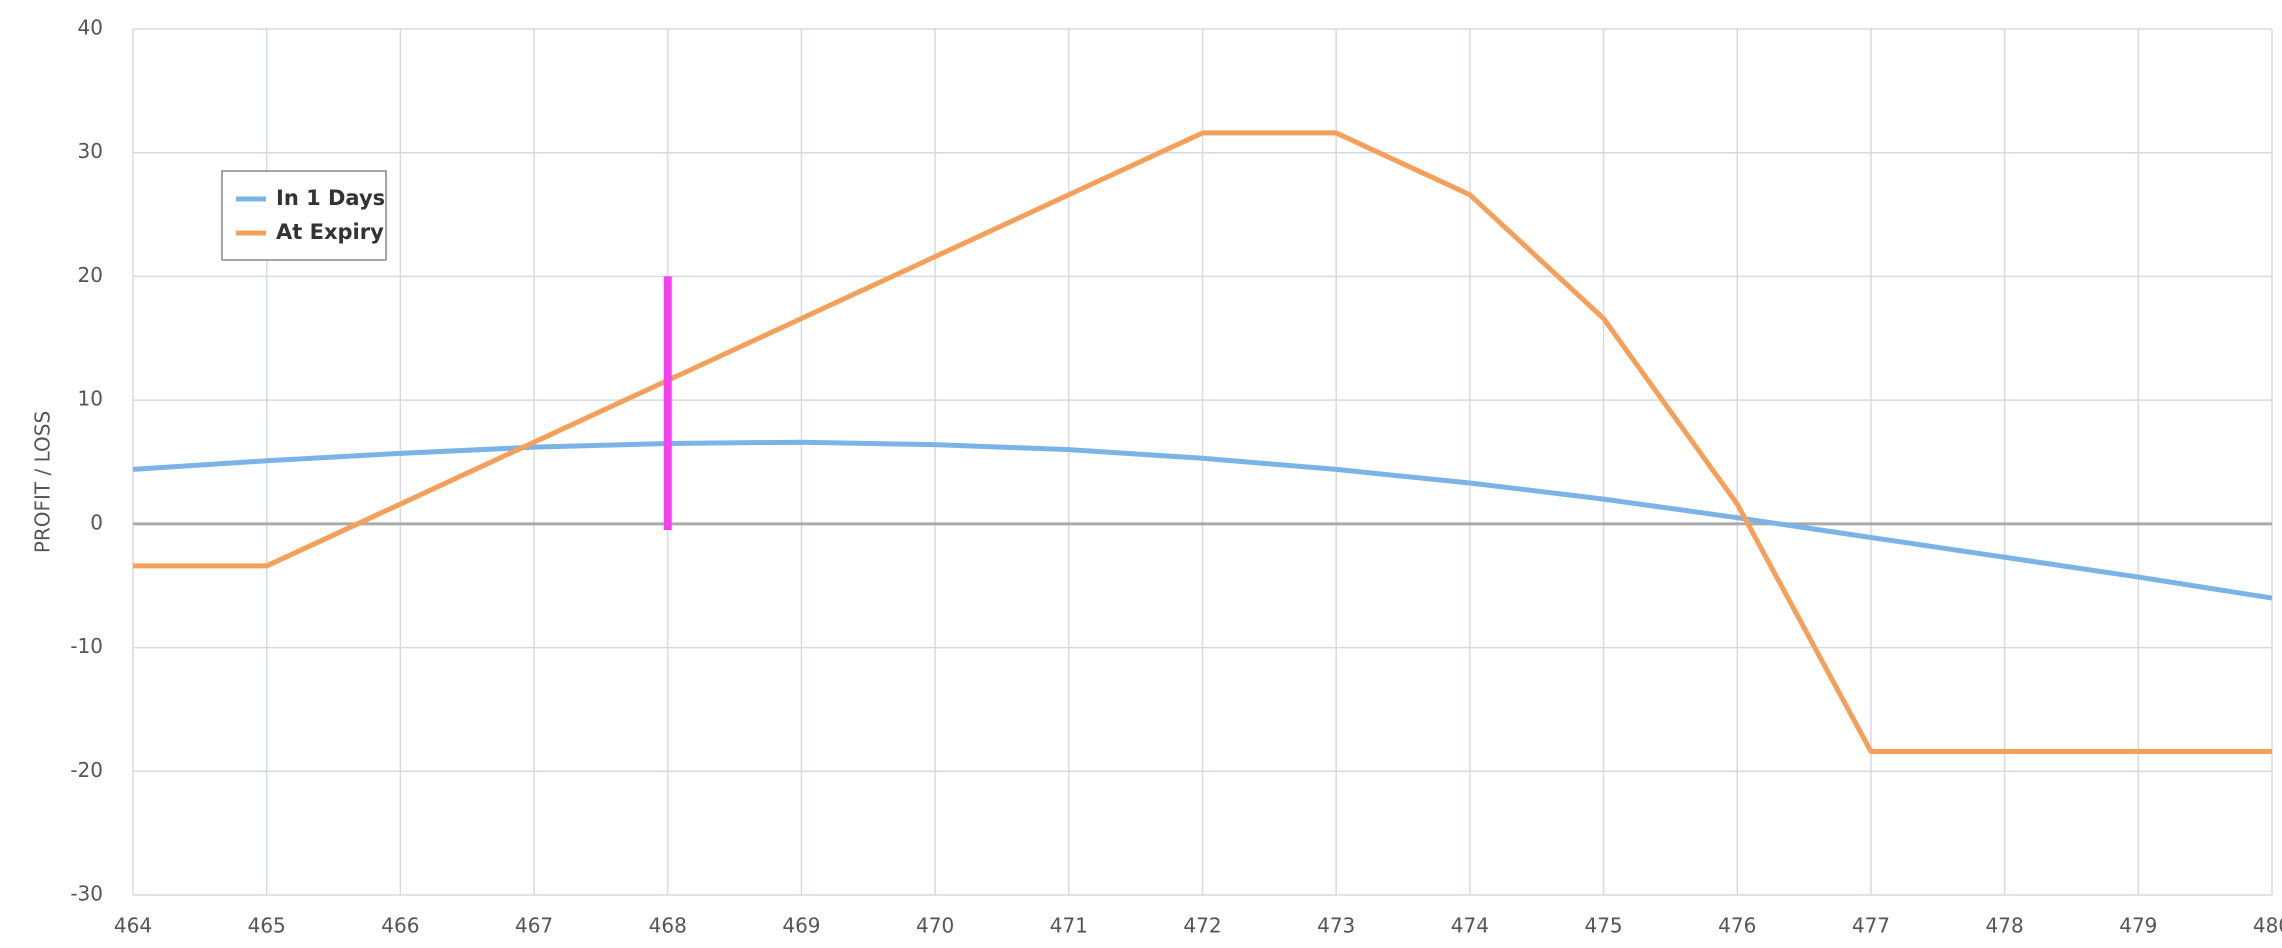  I want to click on x-tick-label: 464, so click(133, 926).